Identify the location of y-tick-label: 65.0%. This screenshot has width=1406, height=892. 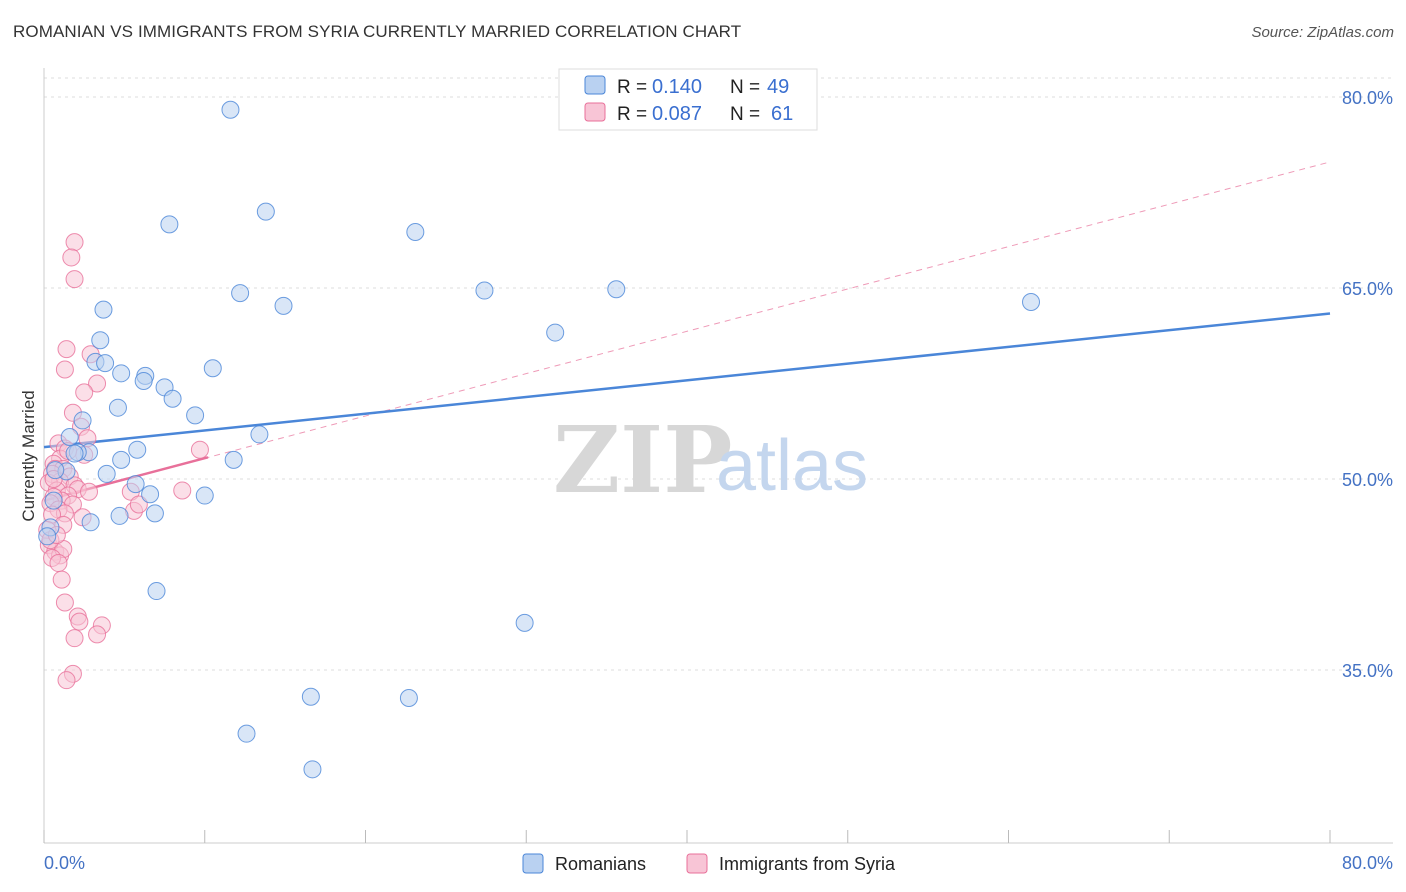
(1367, 289).